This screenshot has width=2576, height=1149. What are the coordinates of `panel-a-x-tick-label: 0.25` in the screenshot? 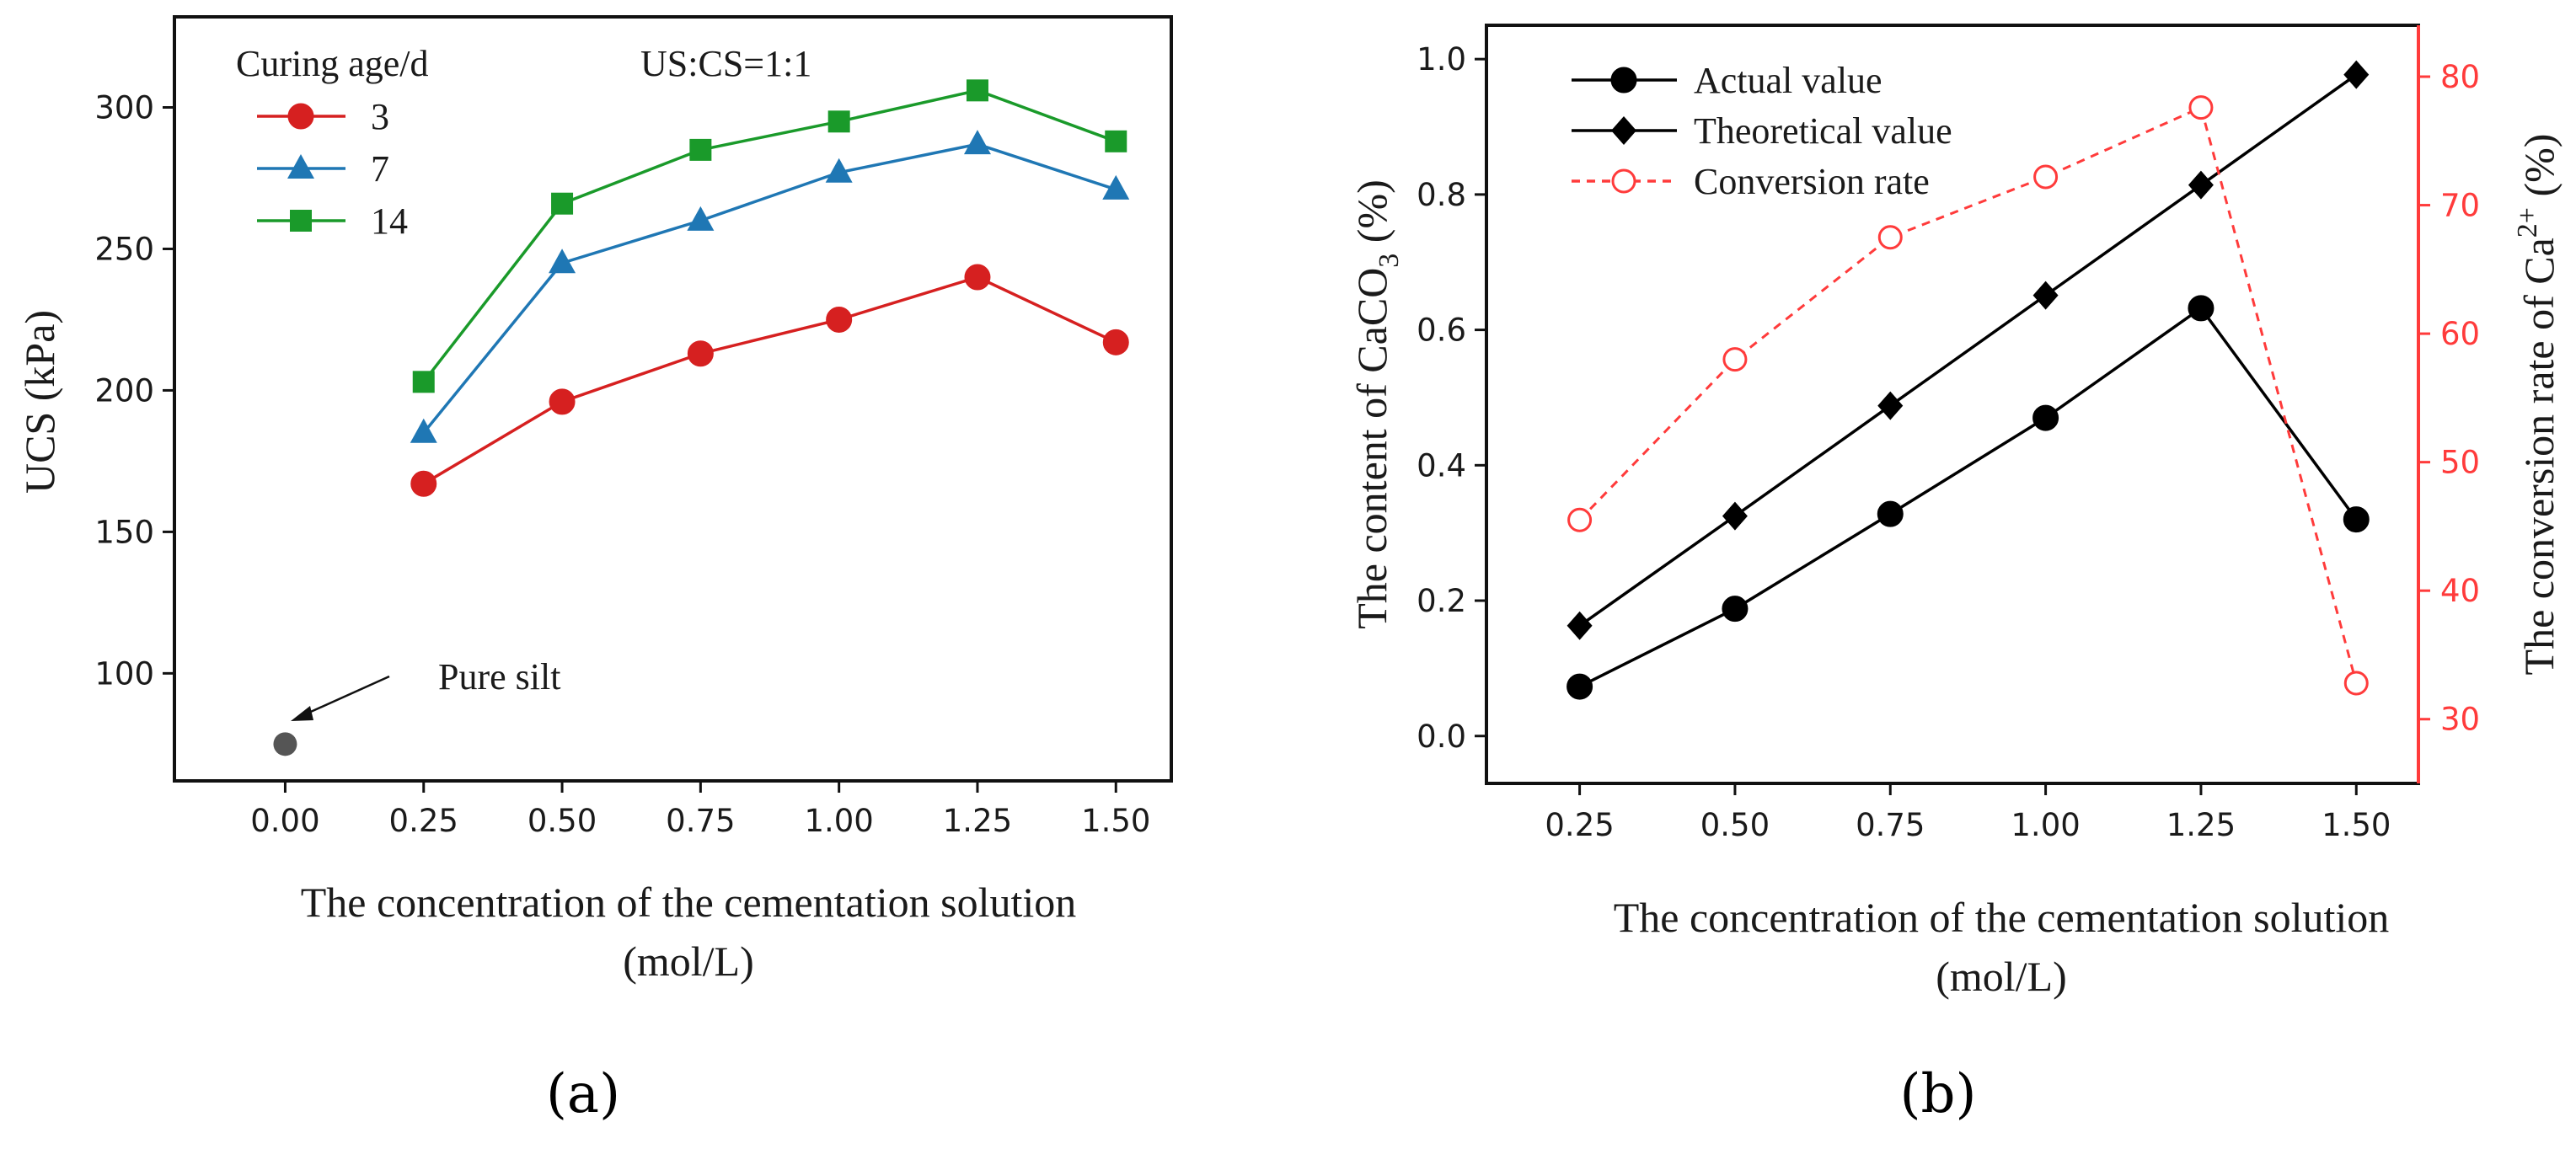 It's located at (424, 821).